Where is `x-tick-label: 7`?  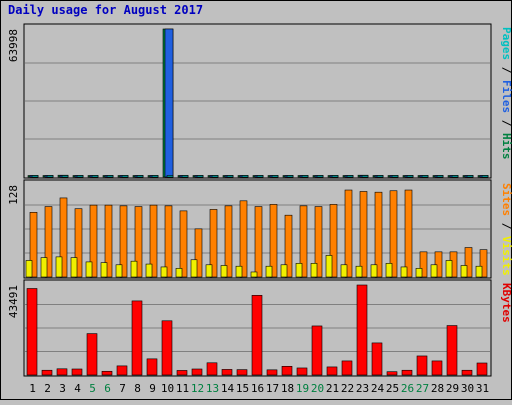
x-tick-label: 7 is located at coordinates (122, 388).